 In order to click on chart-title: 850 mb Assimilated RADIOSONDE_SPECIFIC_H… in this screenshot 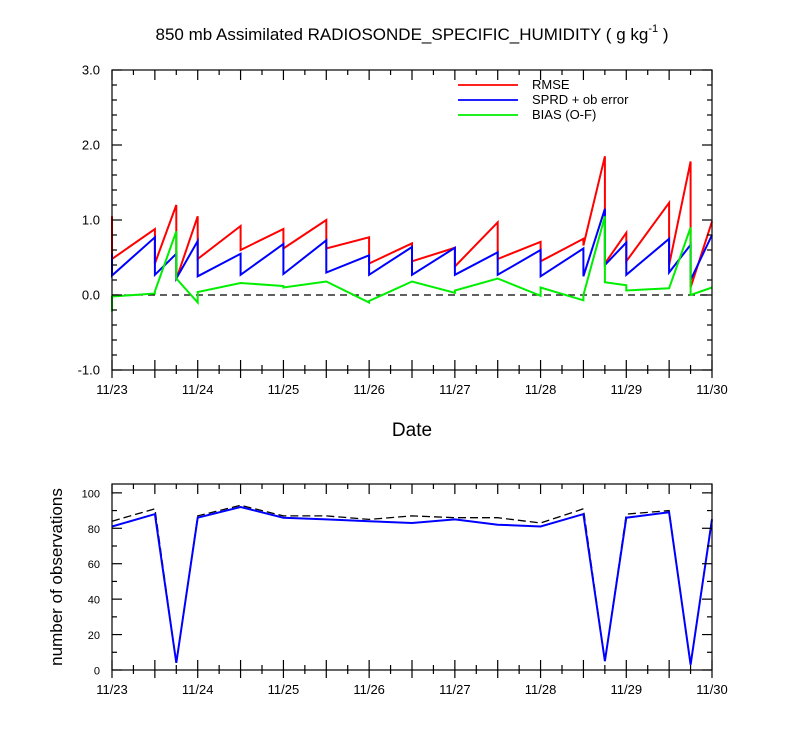, I will do `click(412, 33)`.